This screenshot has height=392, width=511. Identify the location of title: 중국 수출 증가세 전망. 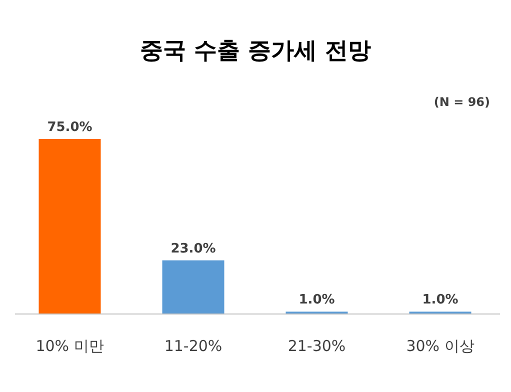
(256, 51).